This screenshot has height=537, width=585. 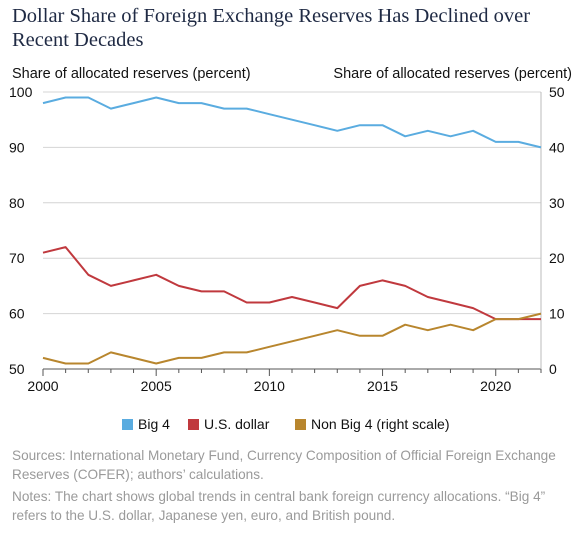 I want to click on left-tick-label: 50, so click(x=17, y=369).